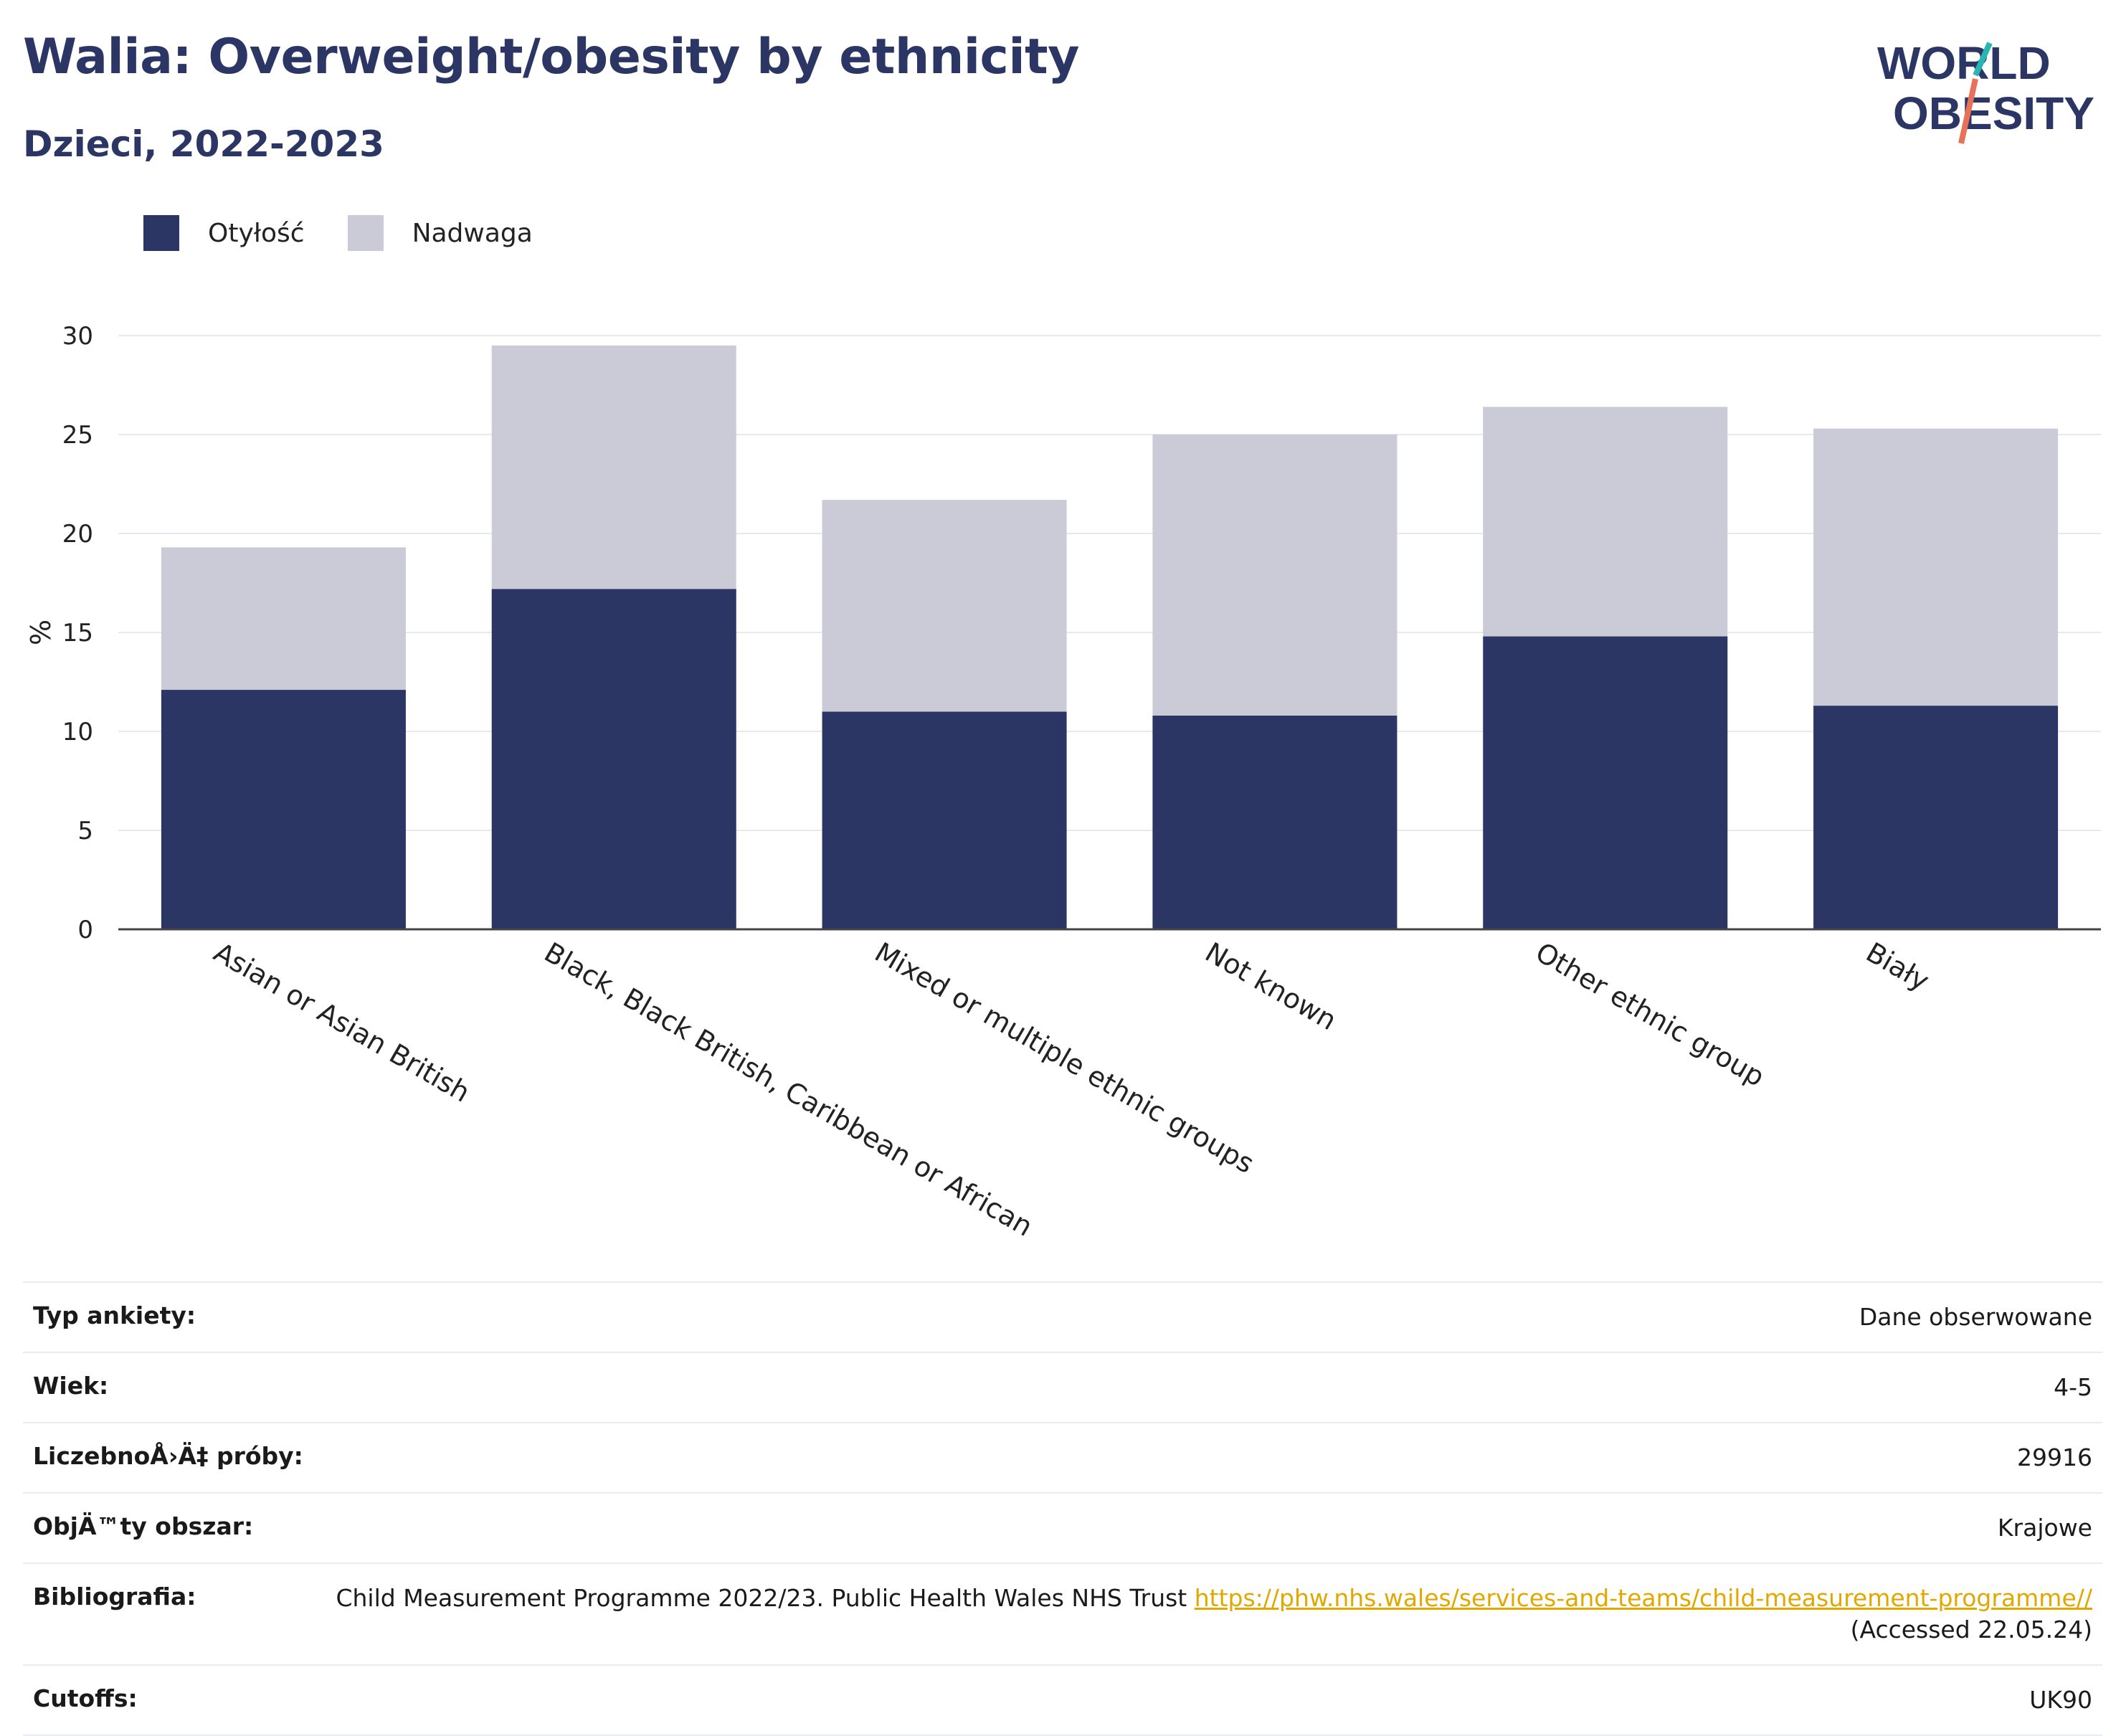 This screenshot has height=1736, width=2121. I want to click on legend-label-obesity: Otyłość, so click(256, 233).